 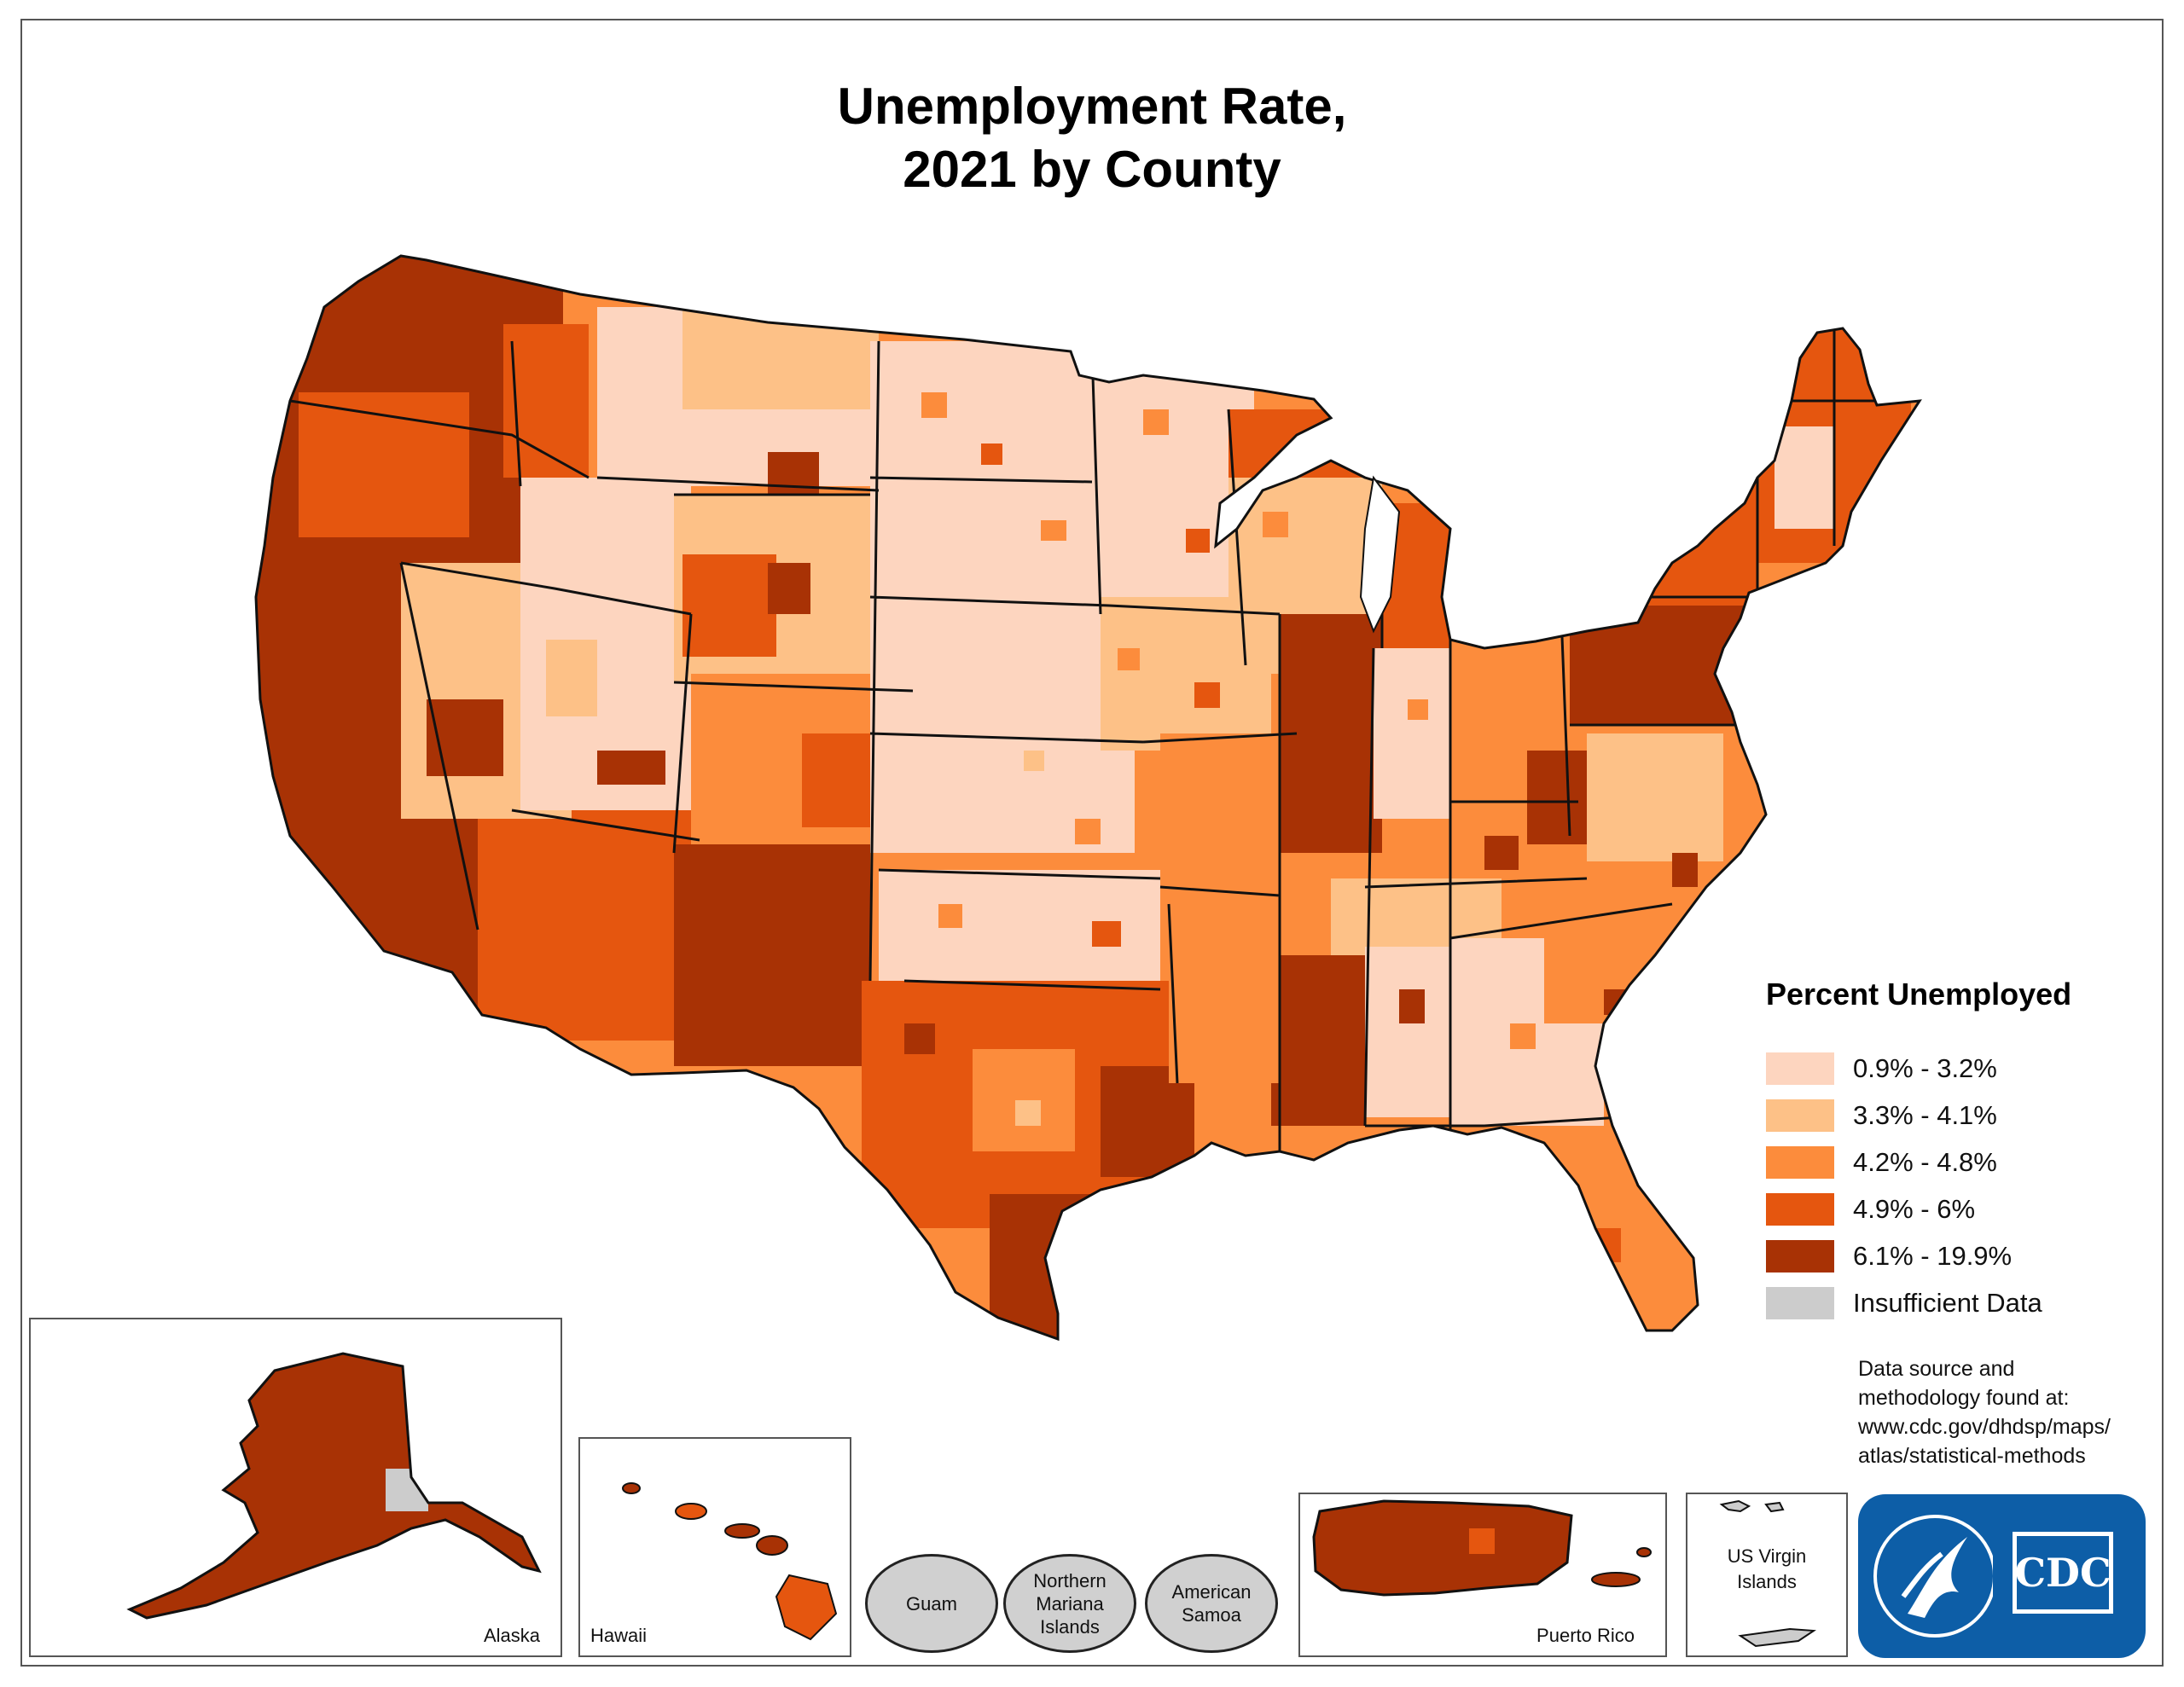 What do you see at coordinates (1148, 1122) in the screenshot?
I see `texas-east-high` at bounding box center [1148, 1122].